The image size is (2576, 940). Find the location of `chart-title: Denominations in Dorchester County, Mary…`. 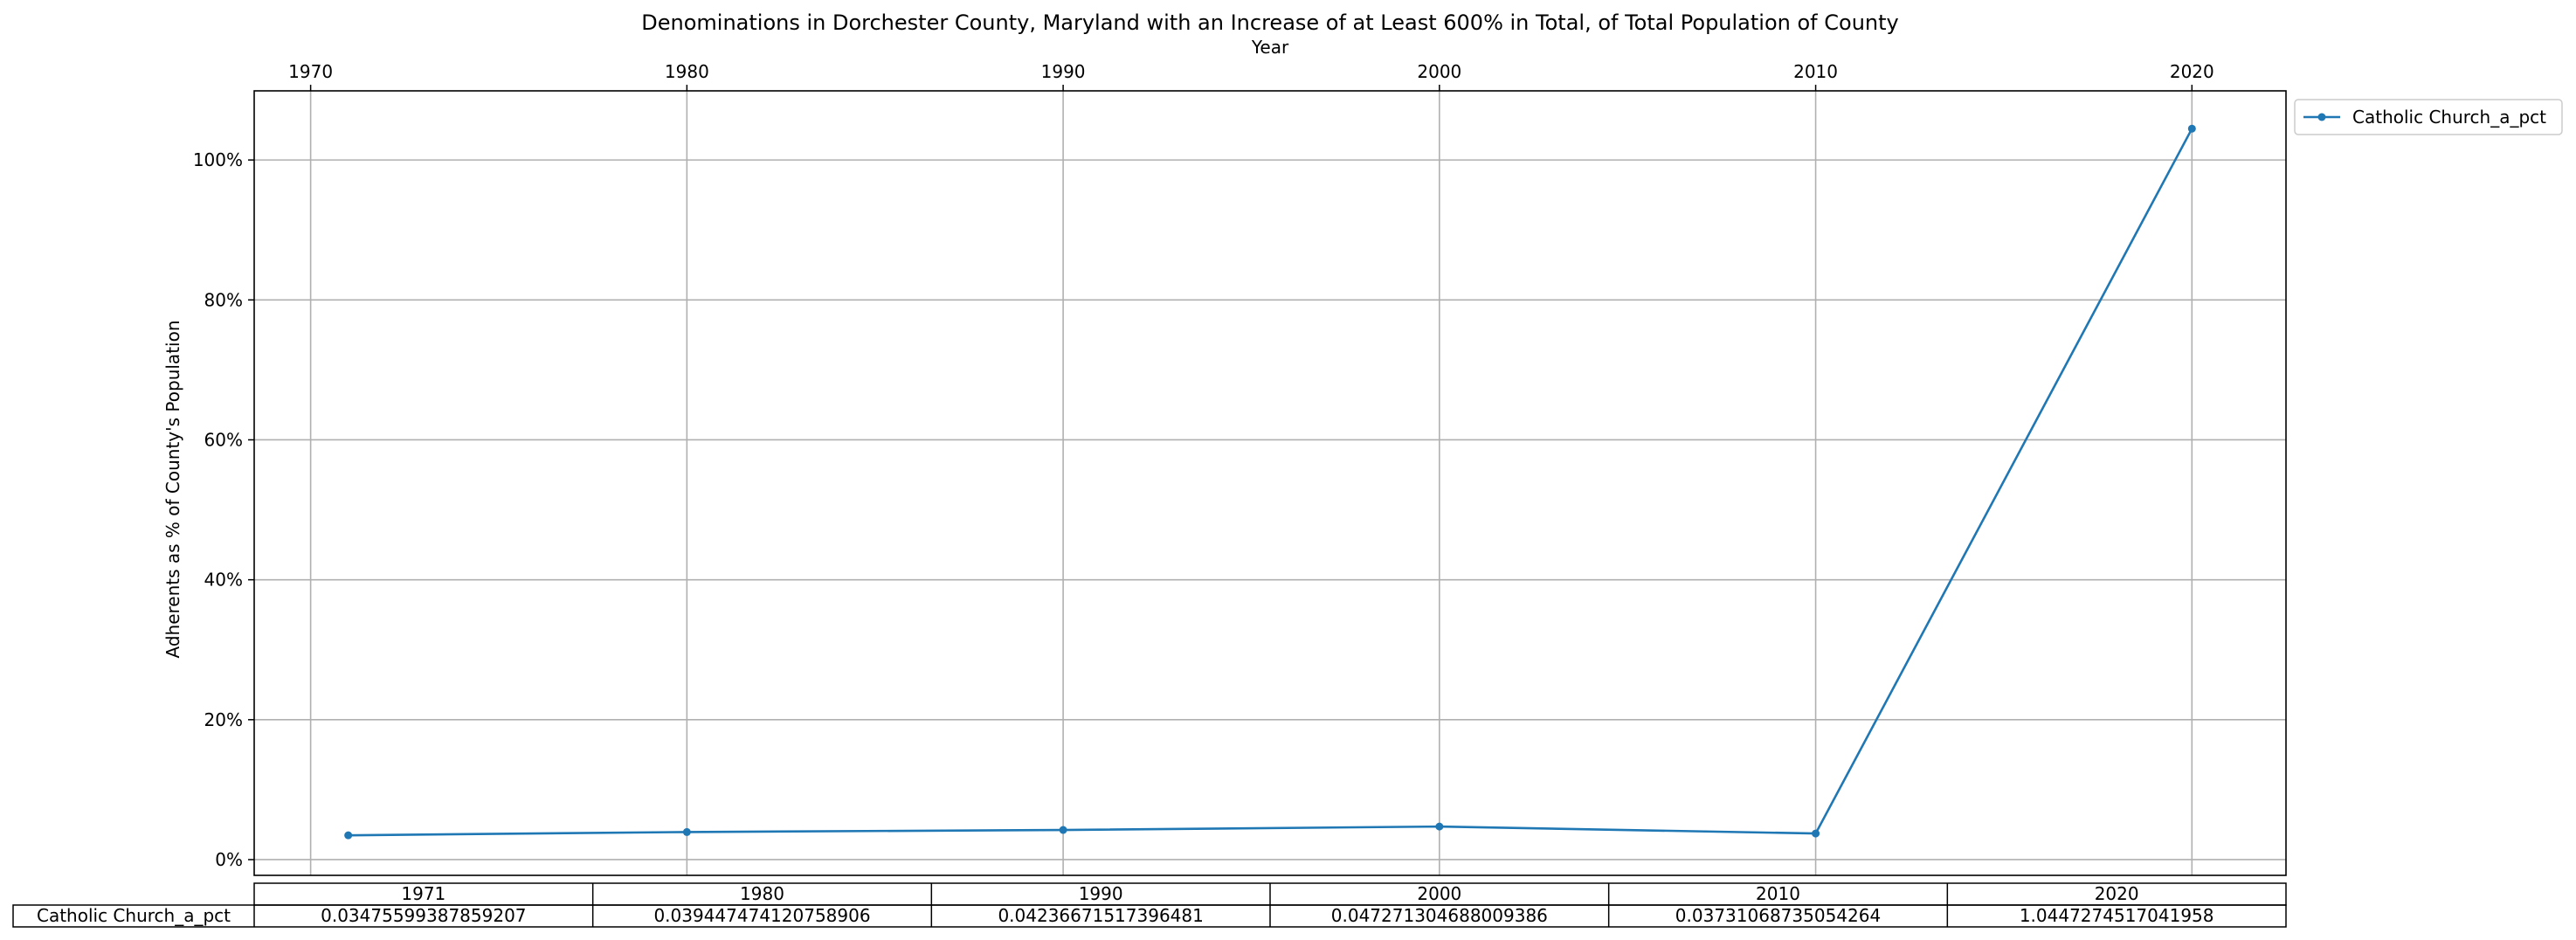

chart-title: Denominations in Dorchester County, Mary… is located at coordinates (1269, 22).